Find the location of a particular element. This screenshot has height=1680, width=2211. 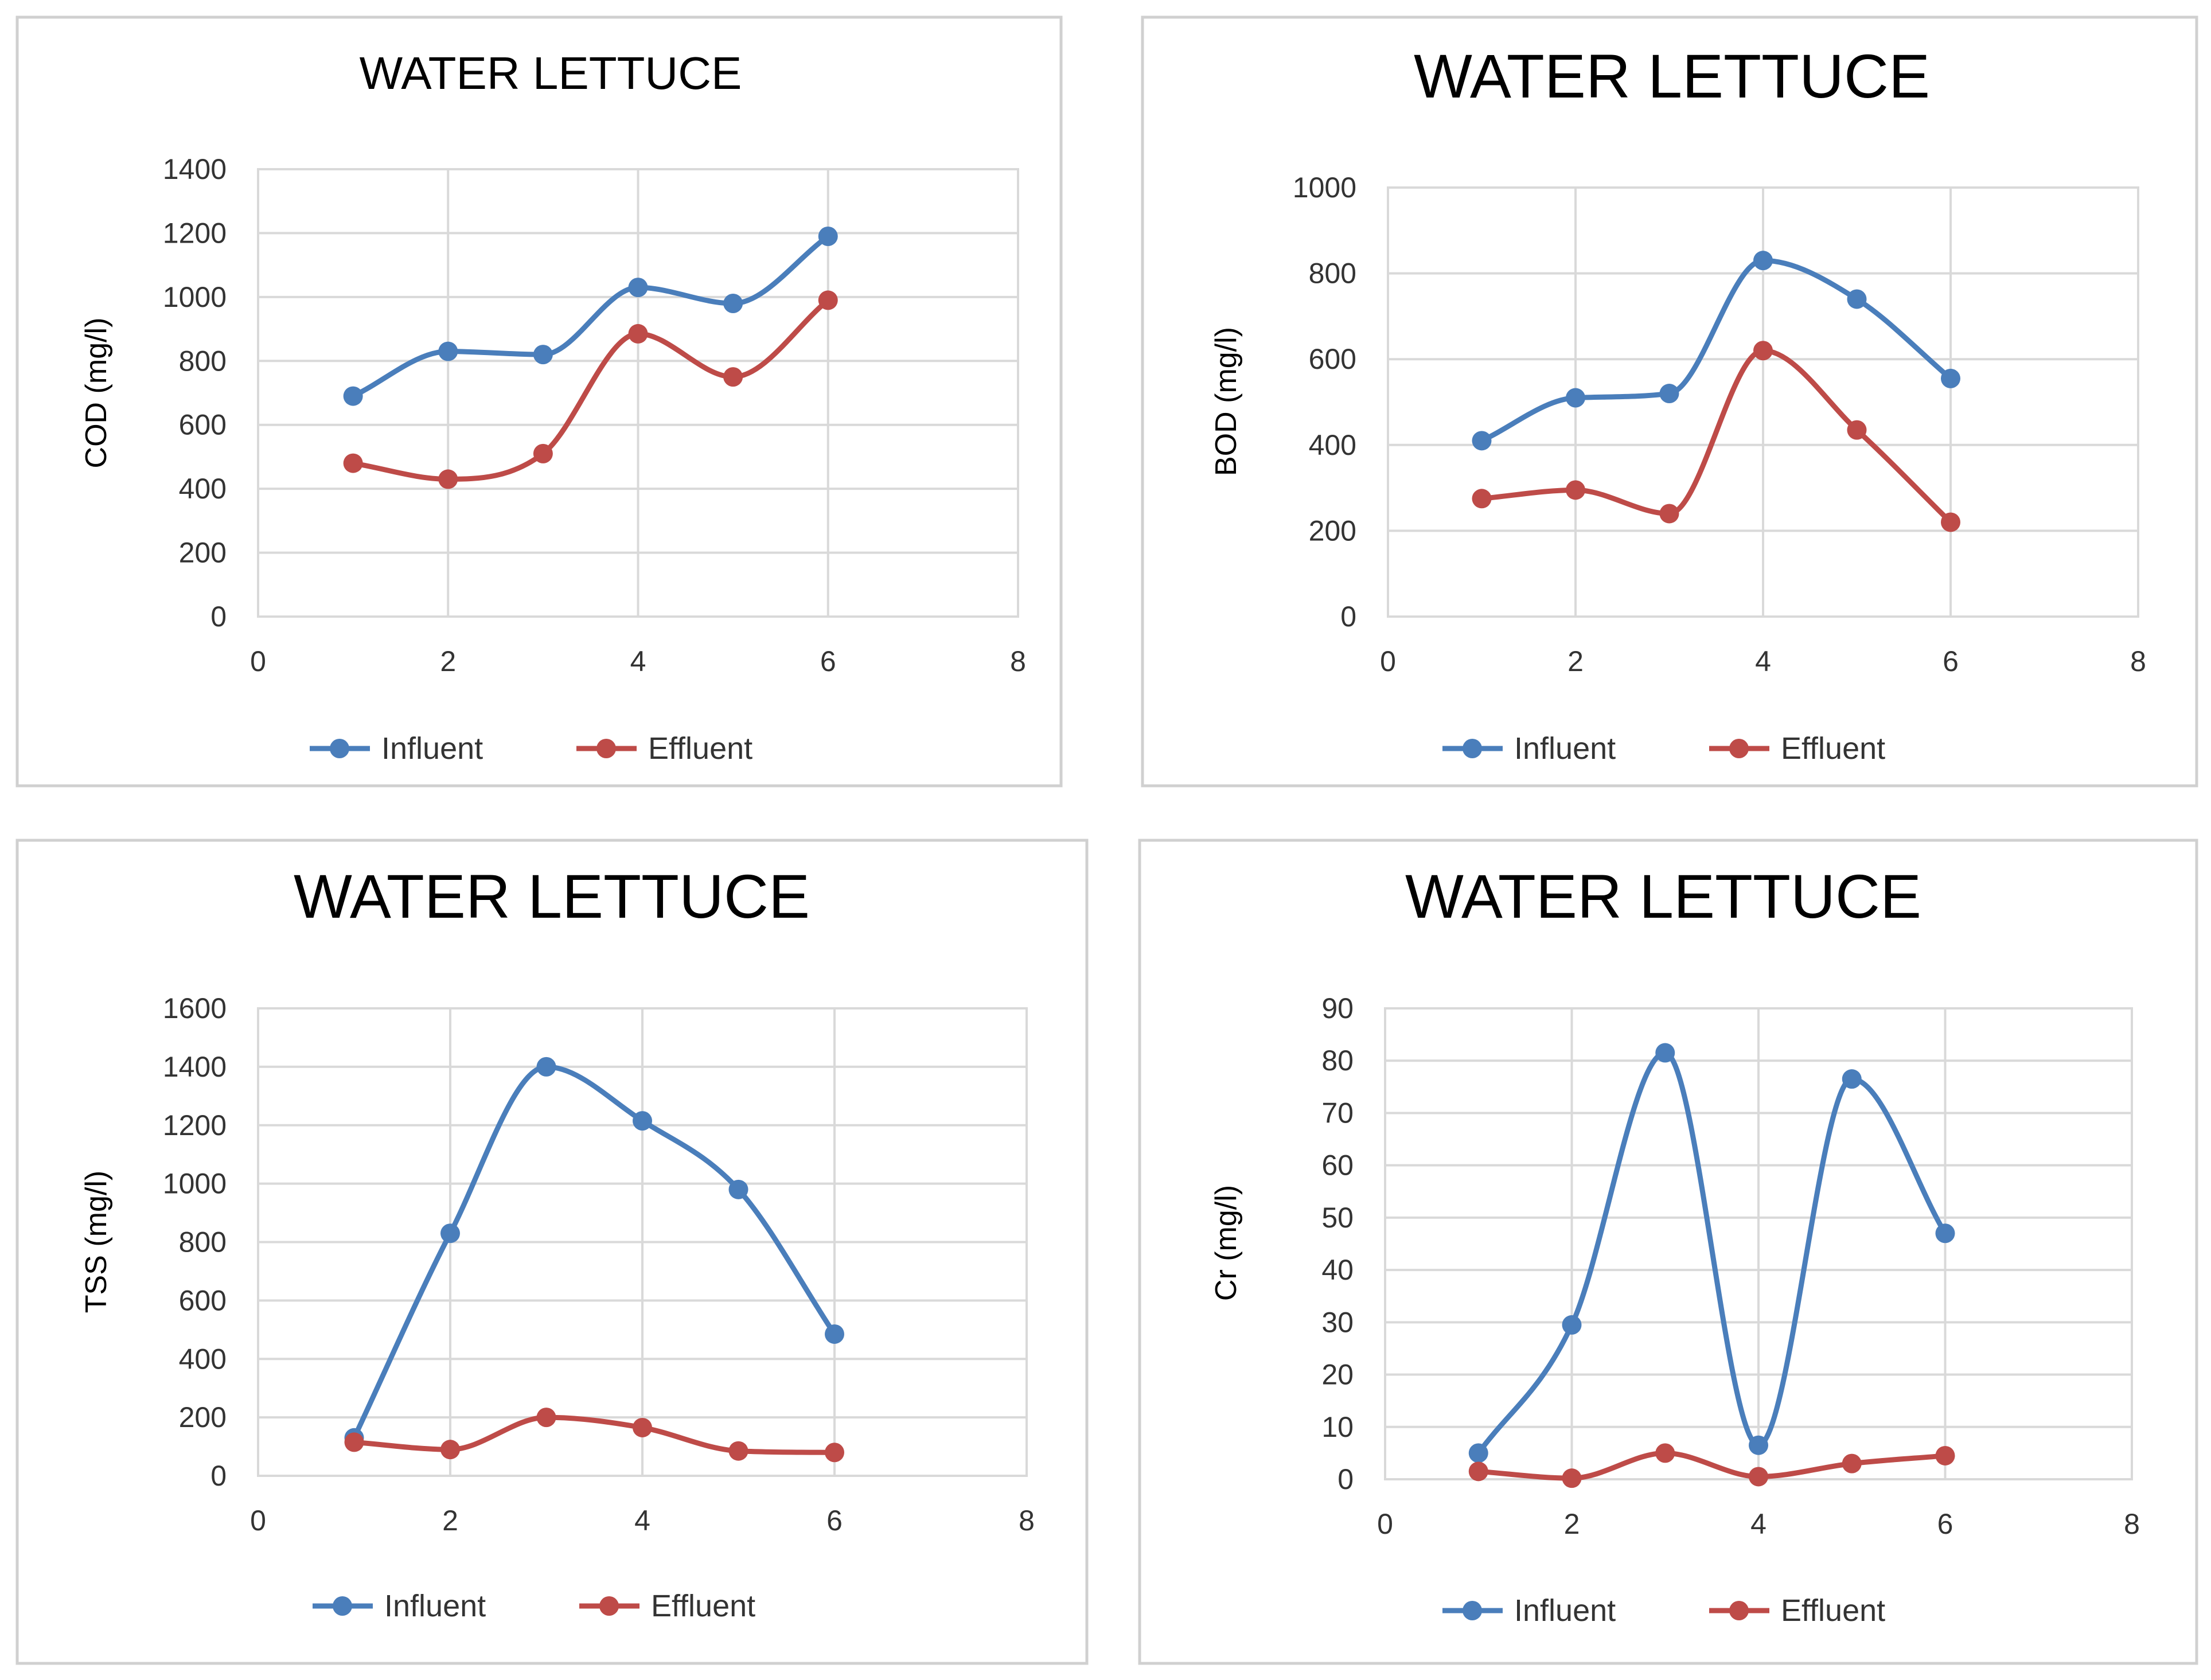

y-axis-title: Cr (mg/l) is located at coordinates (1226, 1243).